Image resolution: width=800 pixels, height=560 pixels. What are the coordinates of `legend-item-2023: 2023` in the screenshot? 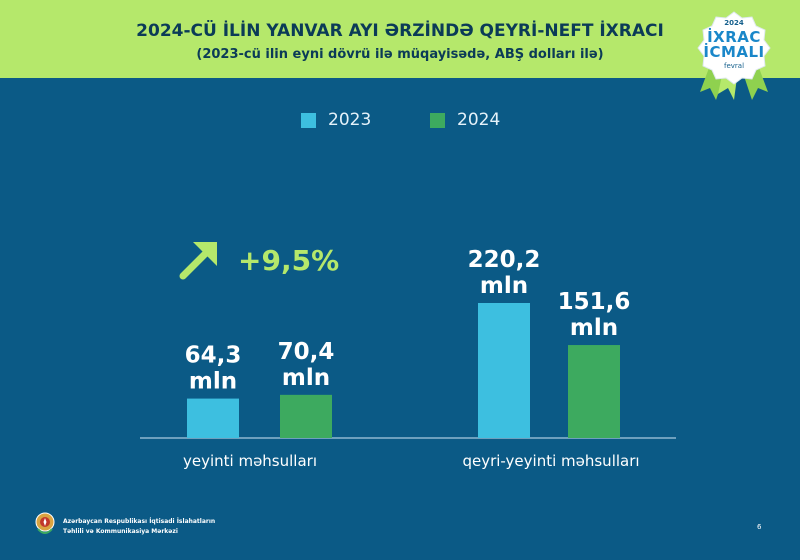 It's located at (336, 120).